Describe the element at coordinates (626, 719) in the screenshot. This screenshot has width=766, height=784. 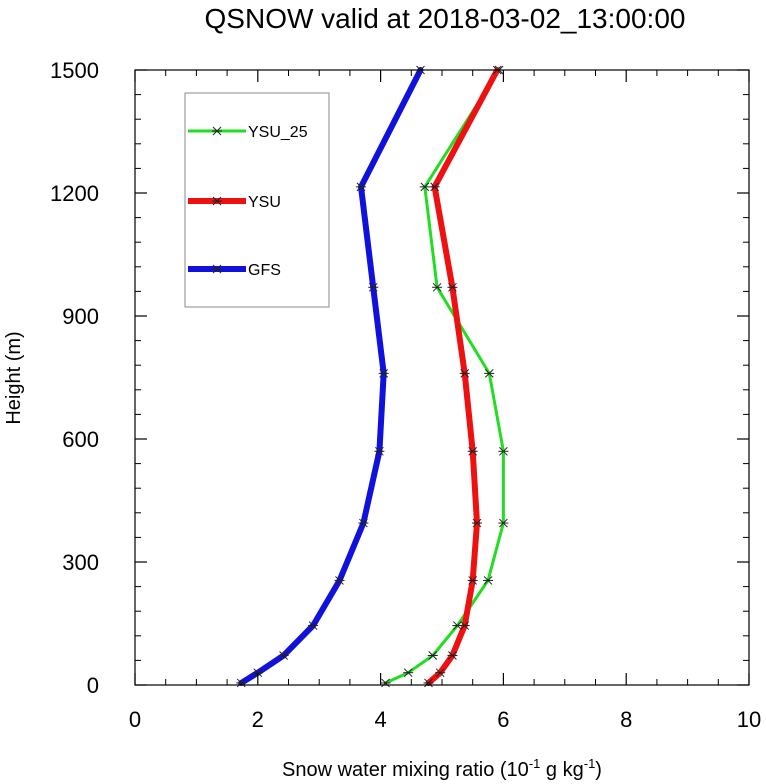
I see `x-tick-label: 8` at that location.